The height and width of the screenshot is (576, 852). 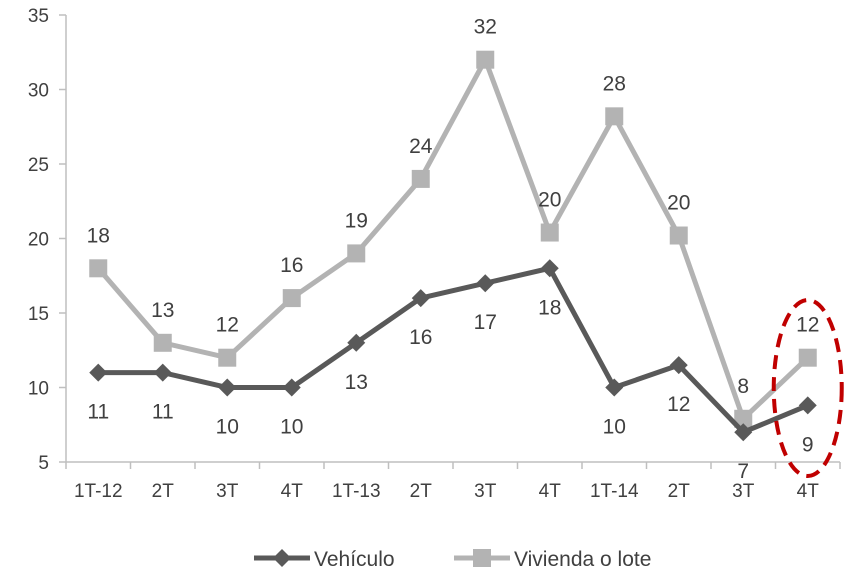 I want to click on x-tick-label: 1T-13, so click(x=356, y=491).